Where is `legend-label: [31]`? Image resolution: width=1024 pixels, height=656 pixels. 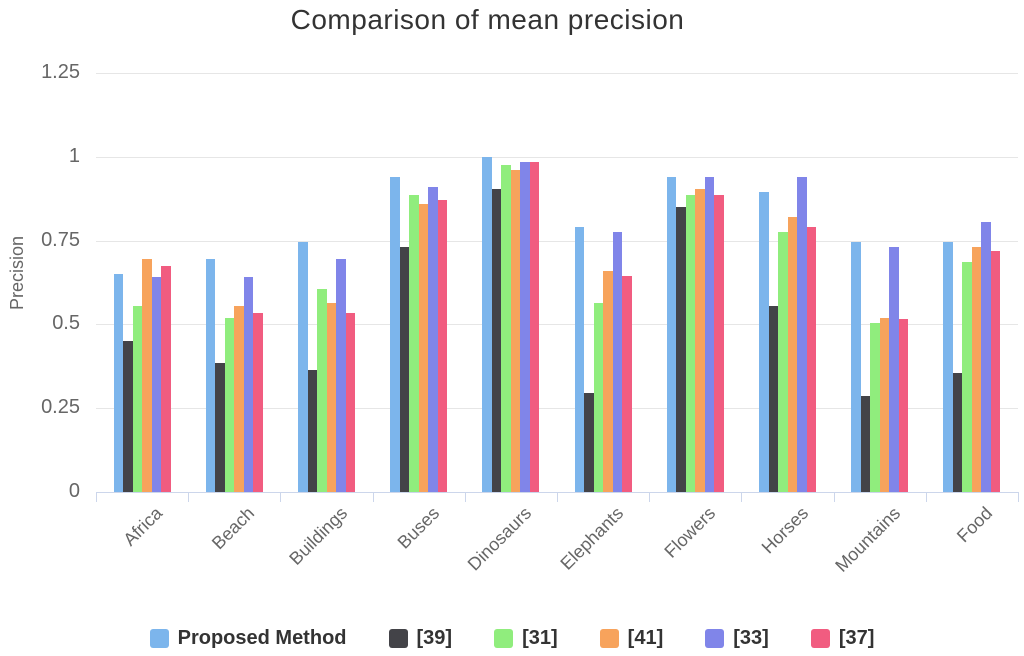 legend-label: [31] is located at coordinates (540, 638).